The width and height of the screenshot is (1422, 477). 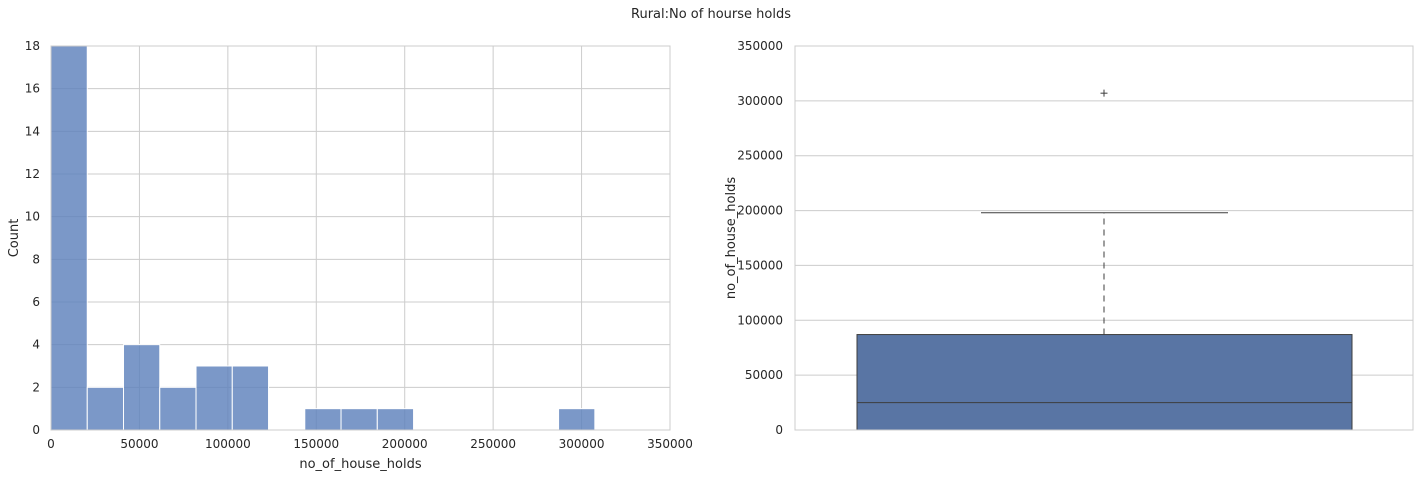 I want to click on boxplot-y-tick-label: 0, so click(x=779, y=430).